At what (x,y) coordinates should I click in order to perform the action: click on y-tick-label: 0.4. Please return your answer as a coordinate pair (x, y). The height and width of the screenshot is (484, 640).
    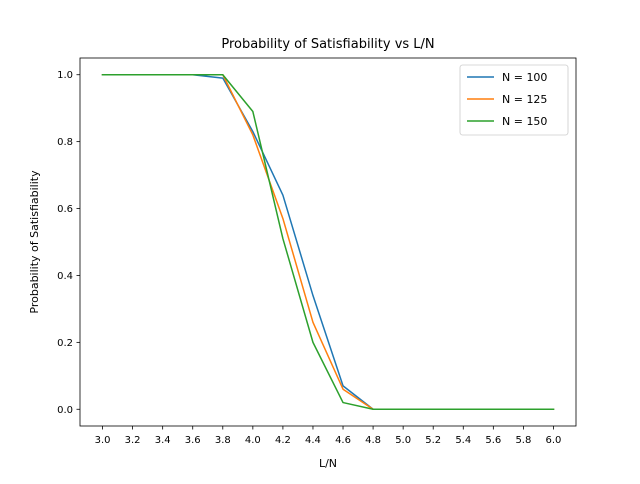
    Looking at the image, I should click on (65, 276).